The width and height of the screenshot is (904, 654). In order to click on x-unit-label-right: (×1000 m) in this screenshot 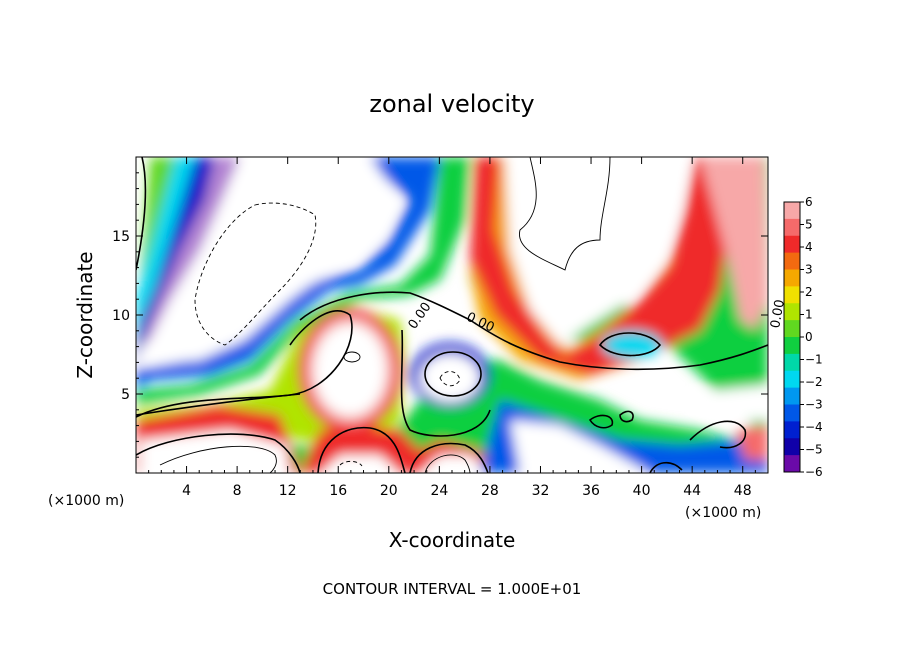, I will do `click(723, 513)`.